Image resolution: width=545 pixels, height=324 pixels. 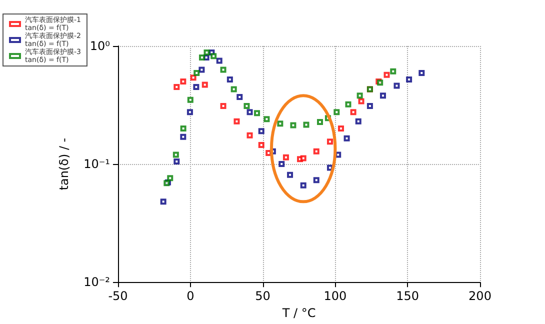 What do you see at coordinates (480, 296) in the screenshot?
I see `x-tick-label: 200` at bounding box center [480, 296].